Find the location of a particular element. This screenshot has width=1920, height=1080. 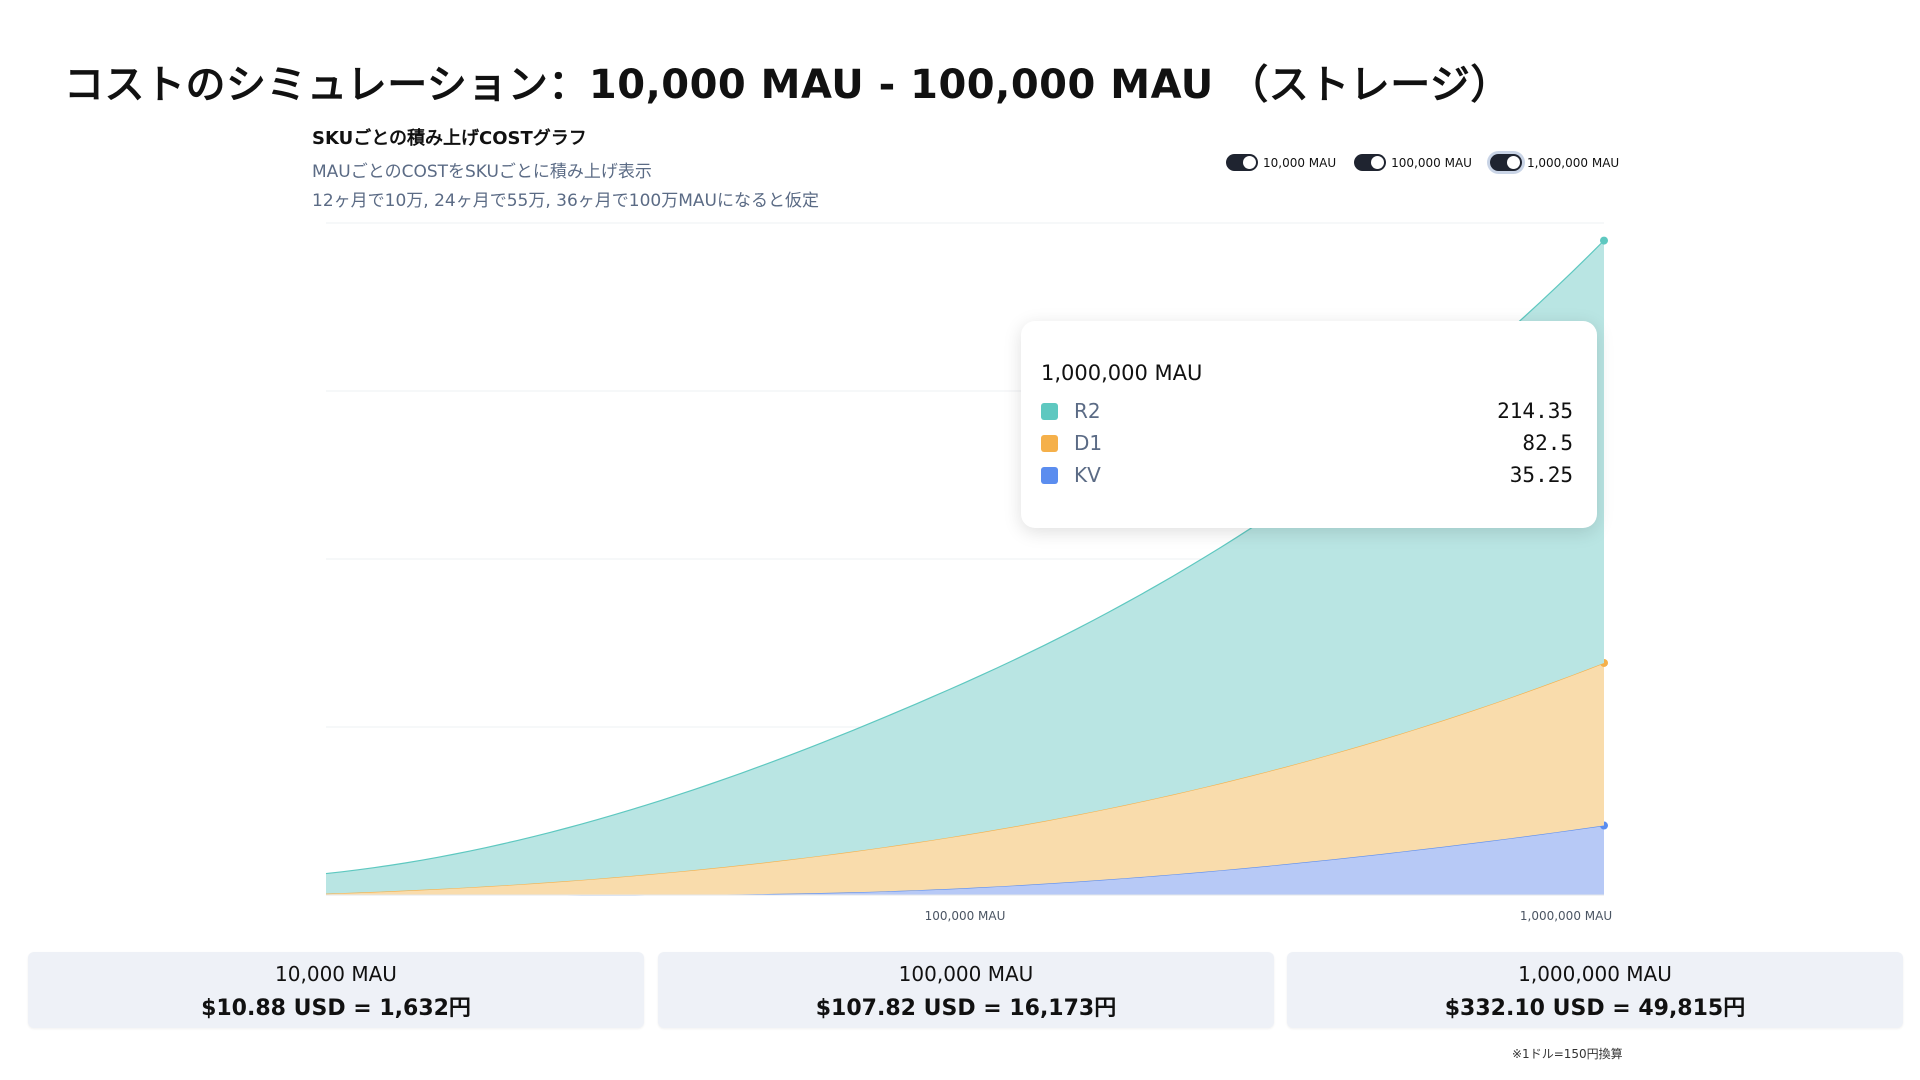

toggle-1000000-mau: 1,000,000 MAU is located at coordinates (1554, 162).